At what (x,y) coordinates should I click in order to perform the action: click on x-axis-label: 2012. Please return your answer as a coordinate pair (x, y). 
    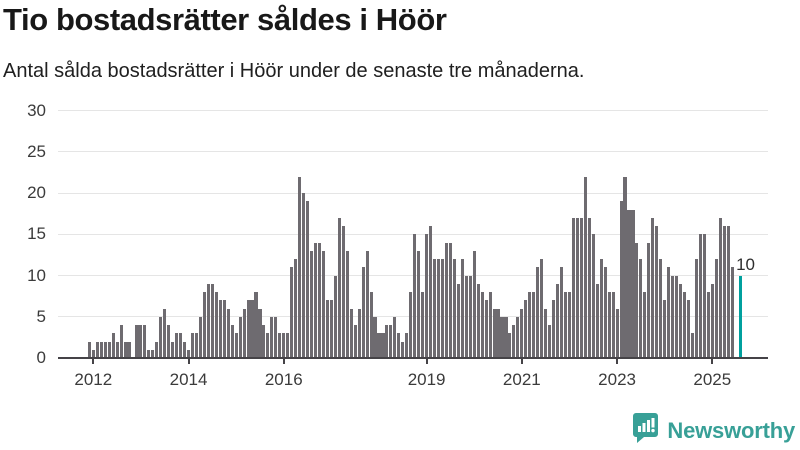
    Looking at the image, I should click on (93, 379).